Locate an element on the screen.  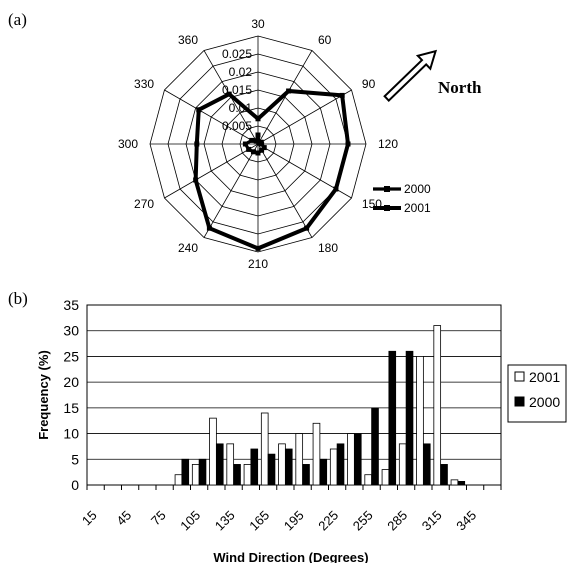
radar-legend-marker is located at coordinates (387, 208).